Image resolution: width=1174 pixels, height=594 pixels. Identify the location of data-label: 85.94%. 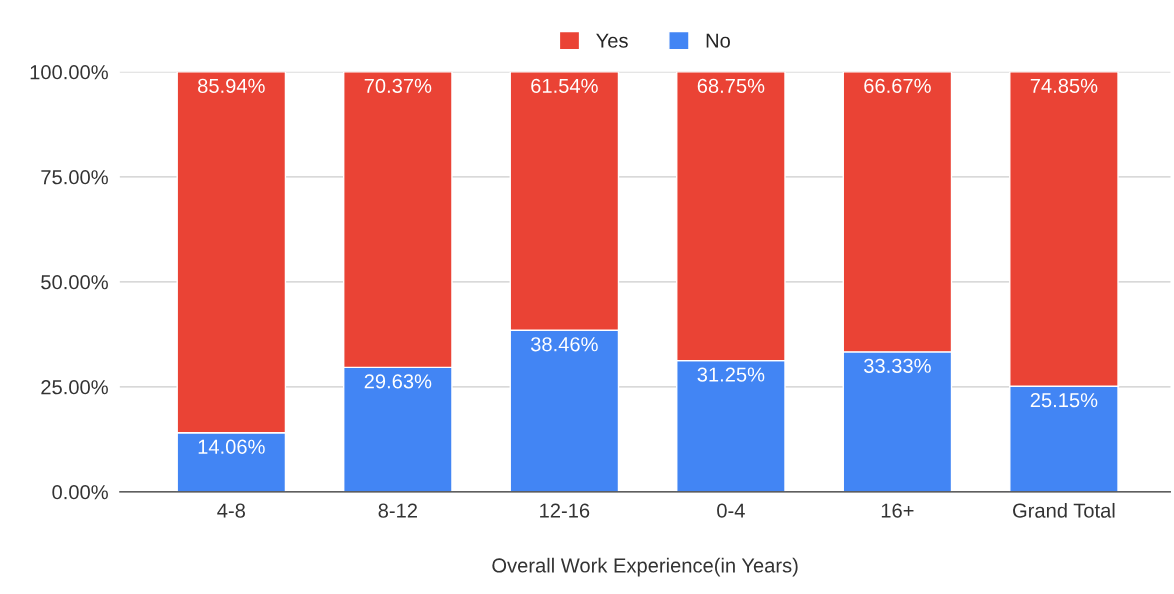
(231, 85).